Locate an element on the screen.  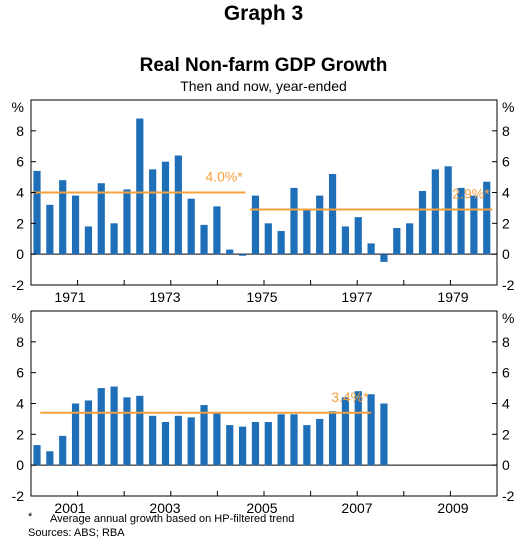
ytick-label-right-top: 2 is located at coordinates (506, 223).